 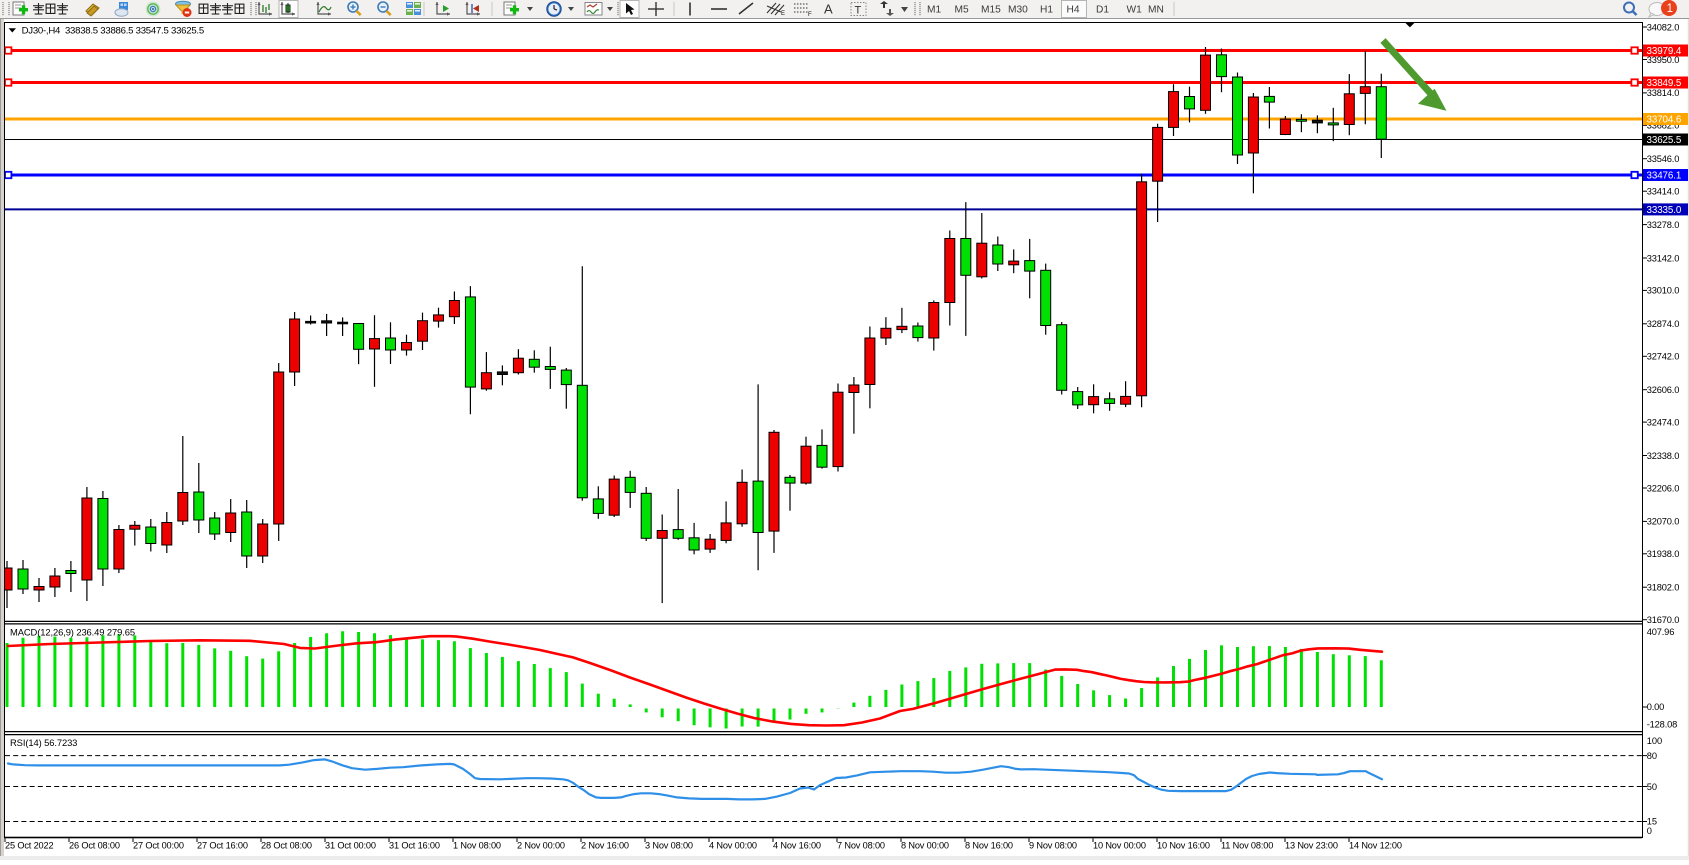 I want to click on svg-text: 32206.0, so click(x=1663, y=488).